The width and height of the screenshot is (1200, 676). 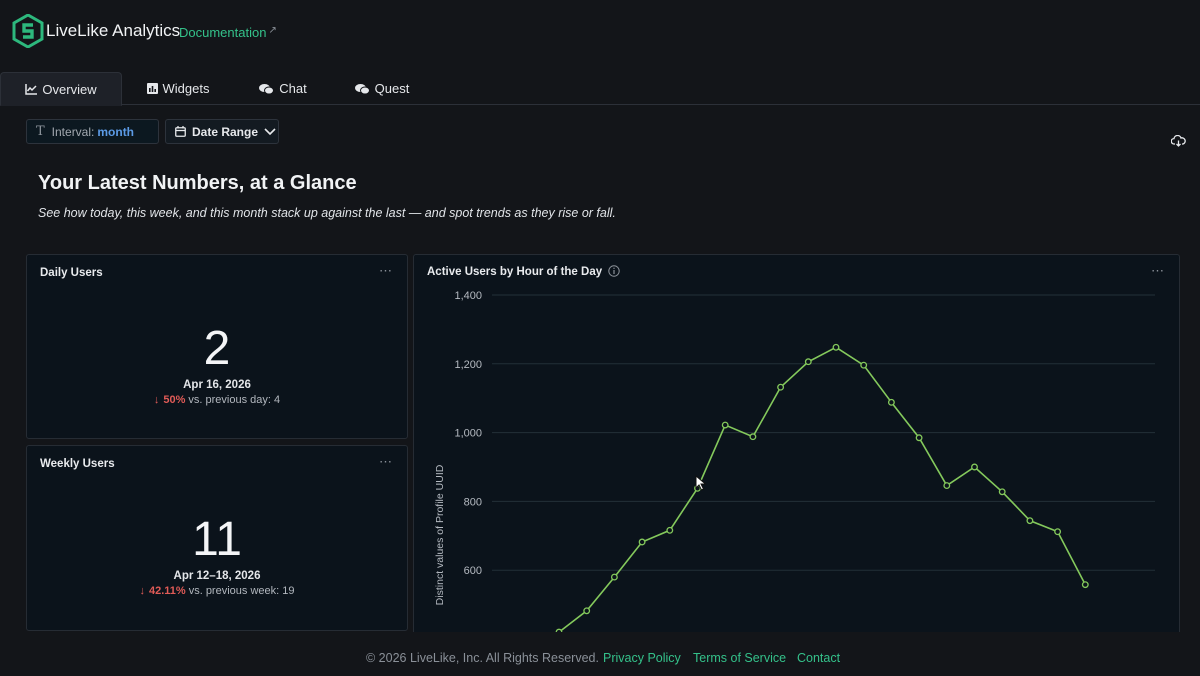 What do you see at coordinates (473, 571) in the screenshot?
I see `y-tick-label: 600` at bounding box center [473, 571].